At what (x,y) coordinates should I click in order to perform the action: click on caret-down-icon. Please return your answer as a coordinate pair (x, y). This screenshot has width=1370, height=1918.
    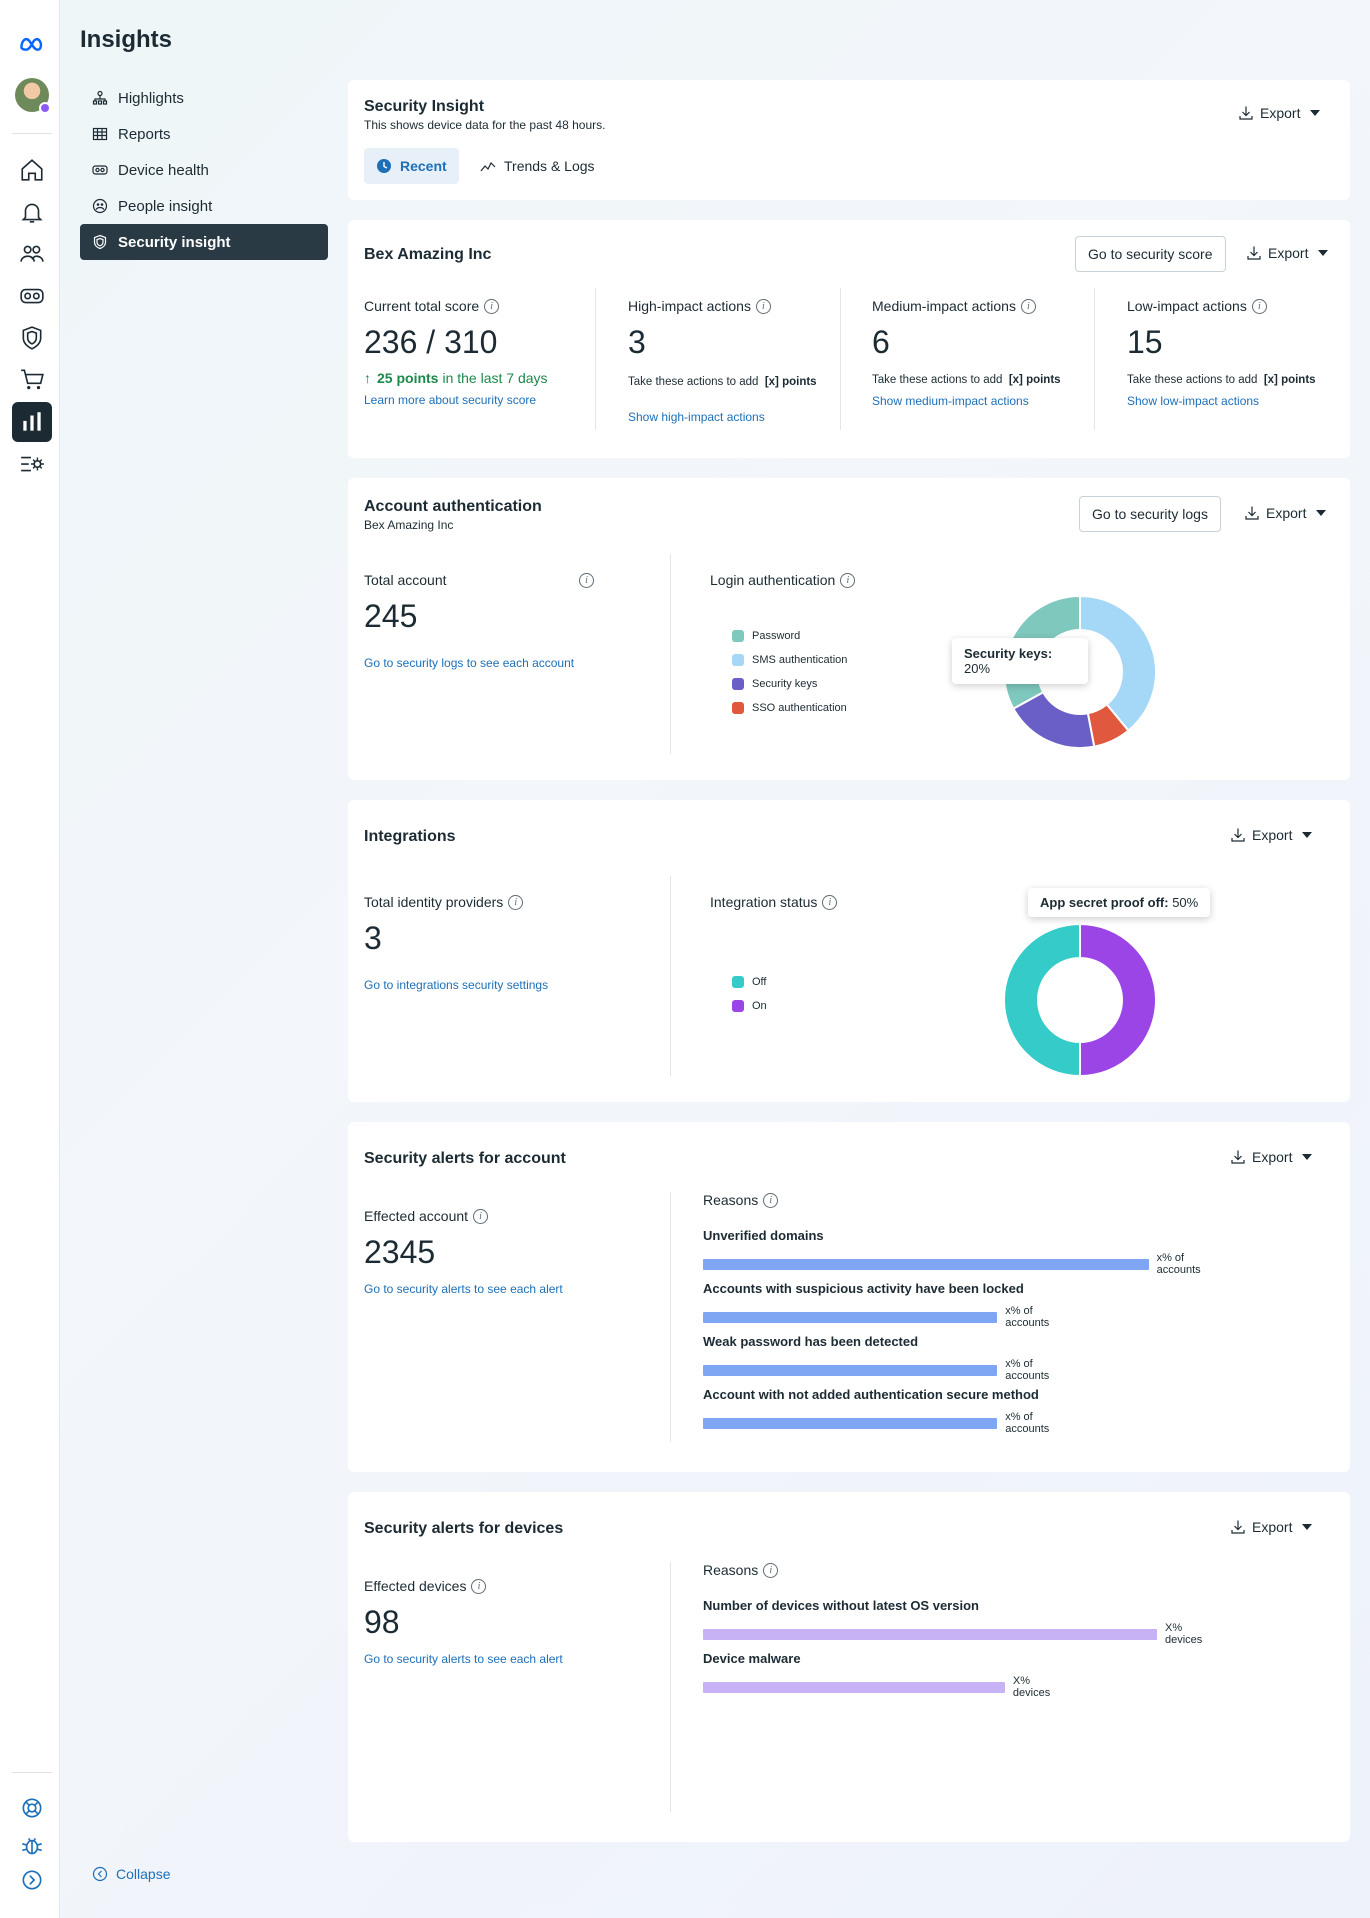
    Looking at the image, I should click on (1323, 253).